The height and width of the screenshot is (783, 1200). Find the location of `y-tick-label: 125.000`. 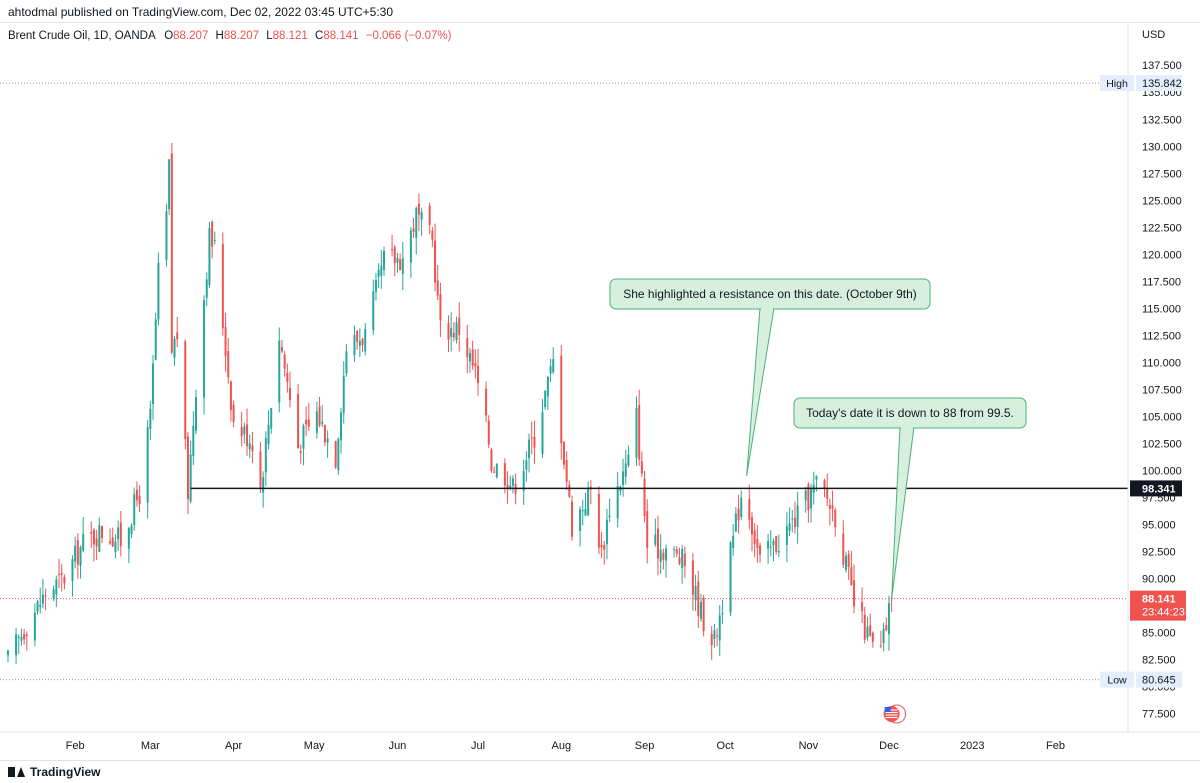

y-tick-label: 125.000 is located at coordinates (1162, 201).